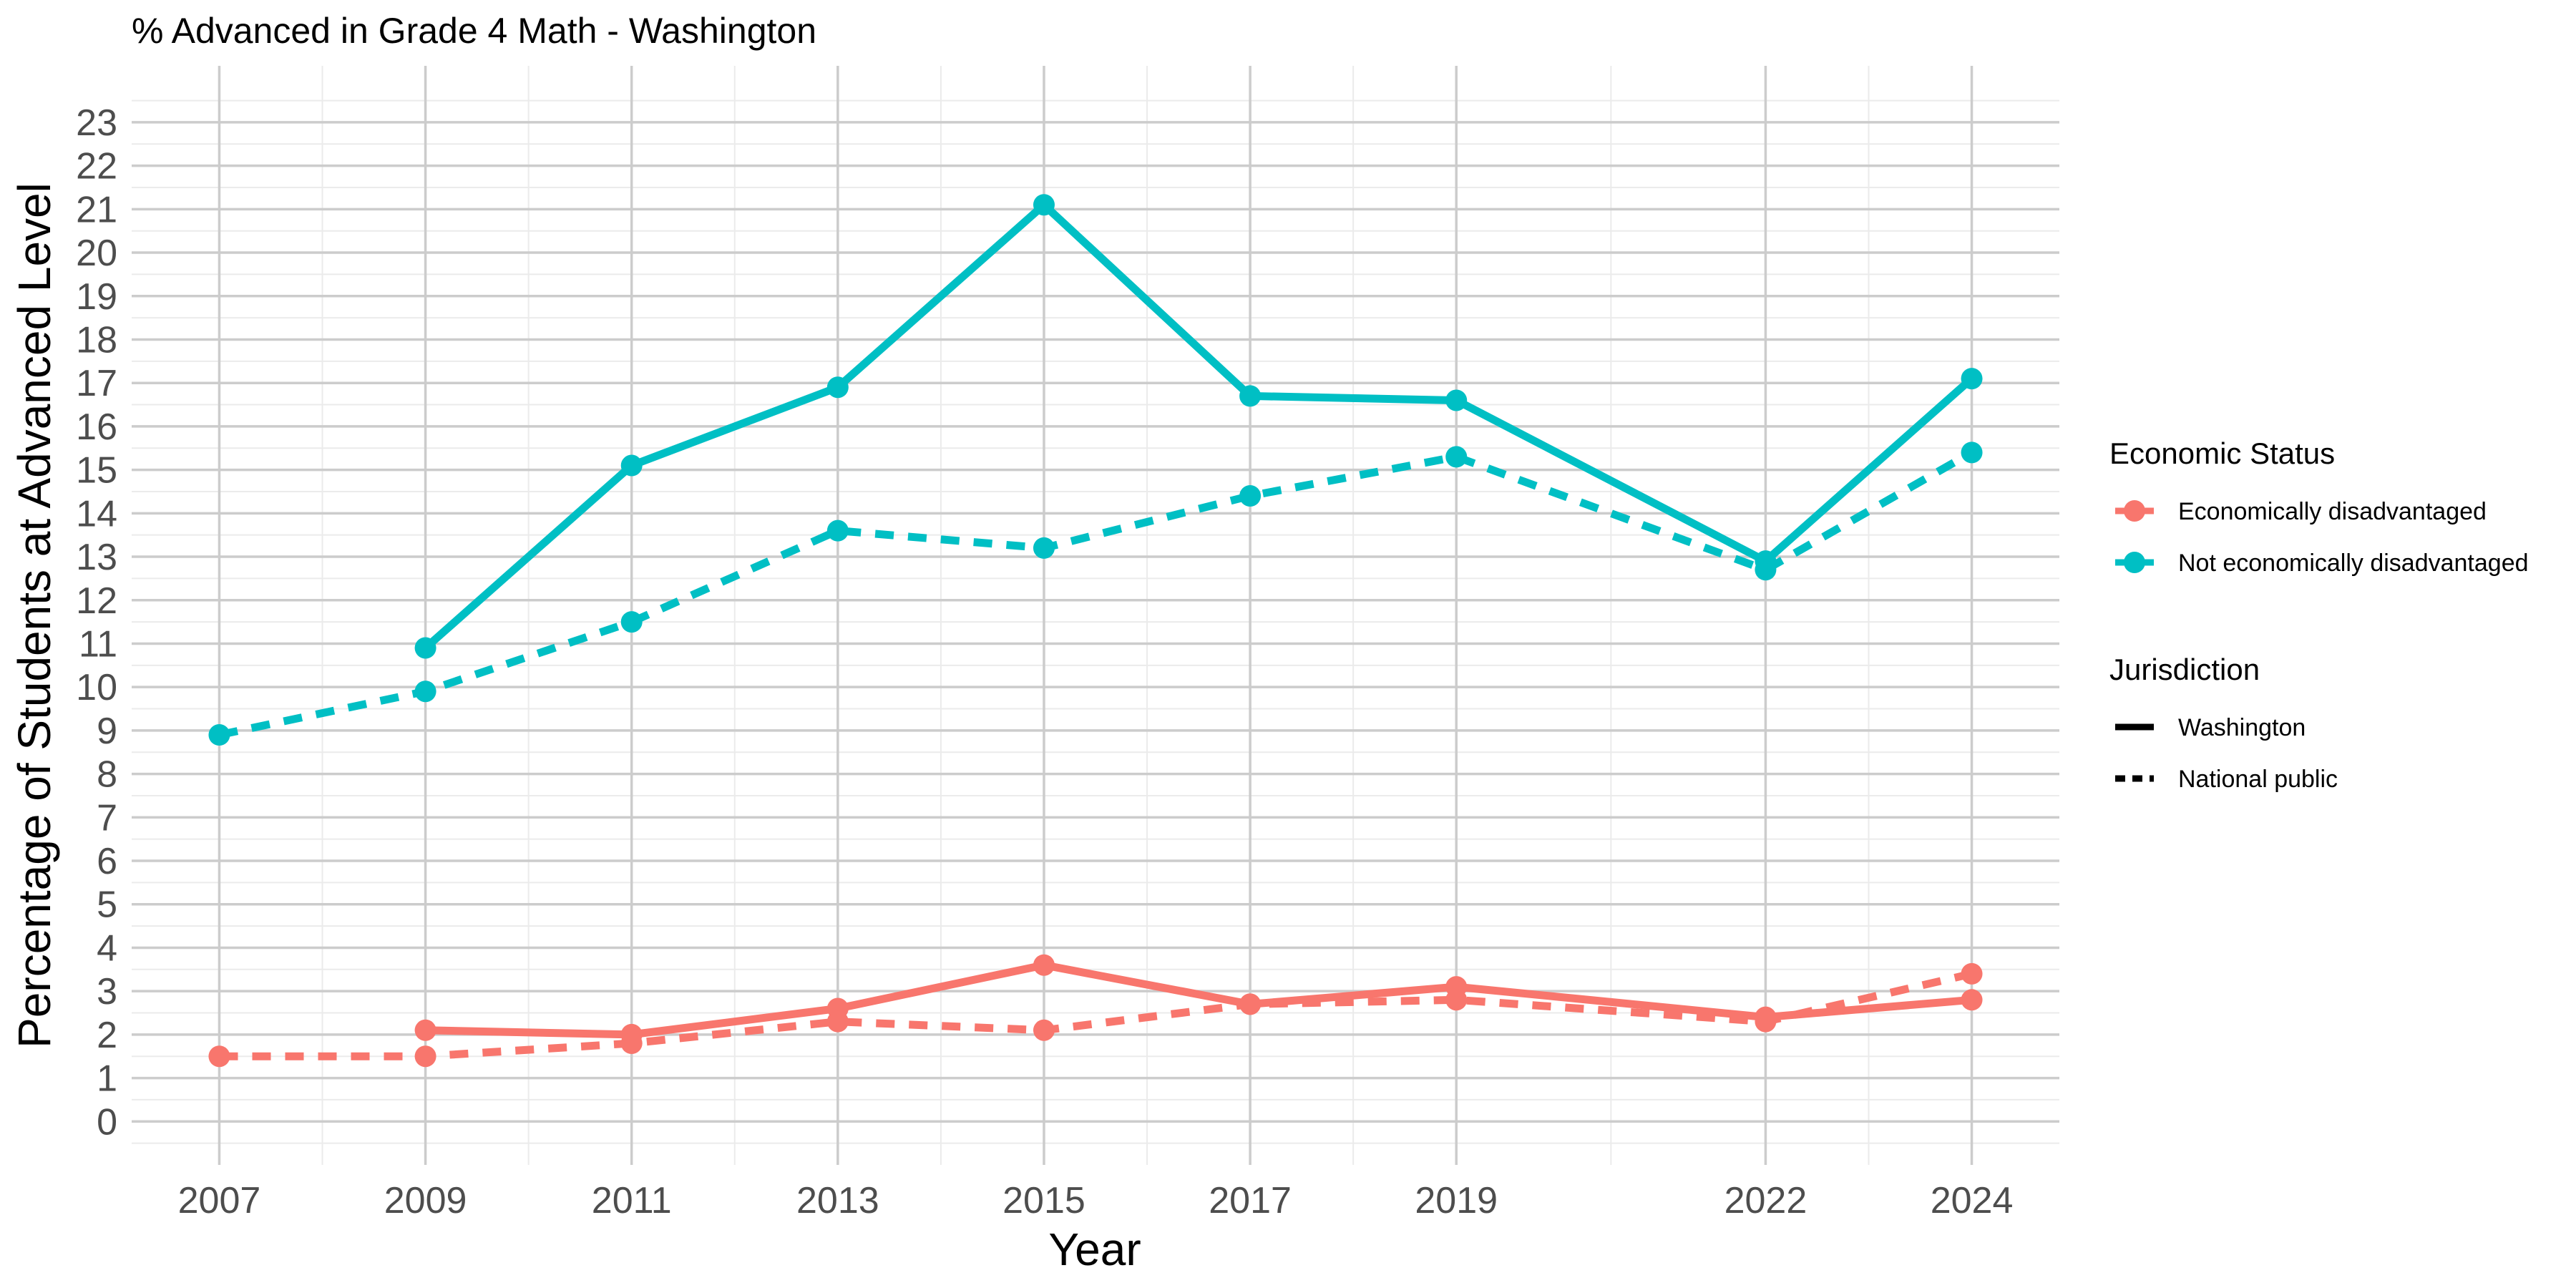 The height and width of the screenshot is (1288, 2576). What do you see at coordinates (98, 644) in the screenshot?
I see `y-tick-label: 11` at bounding box center [98, 644].